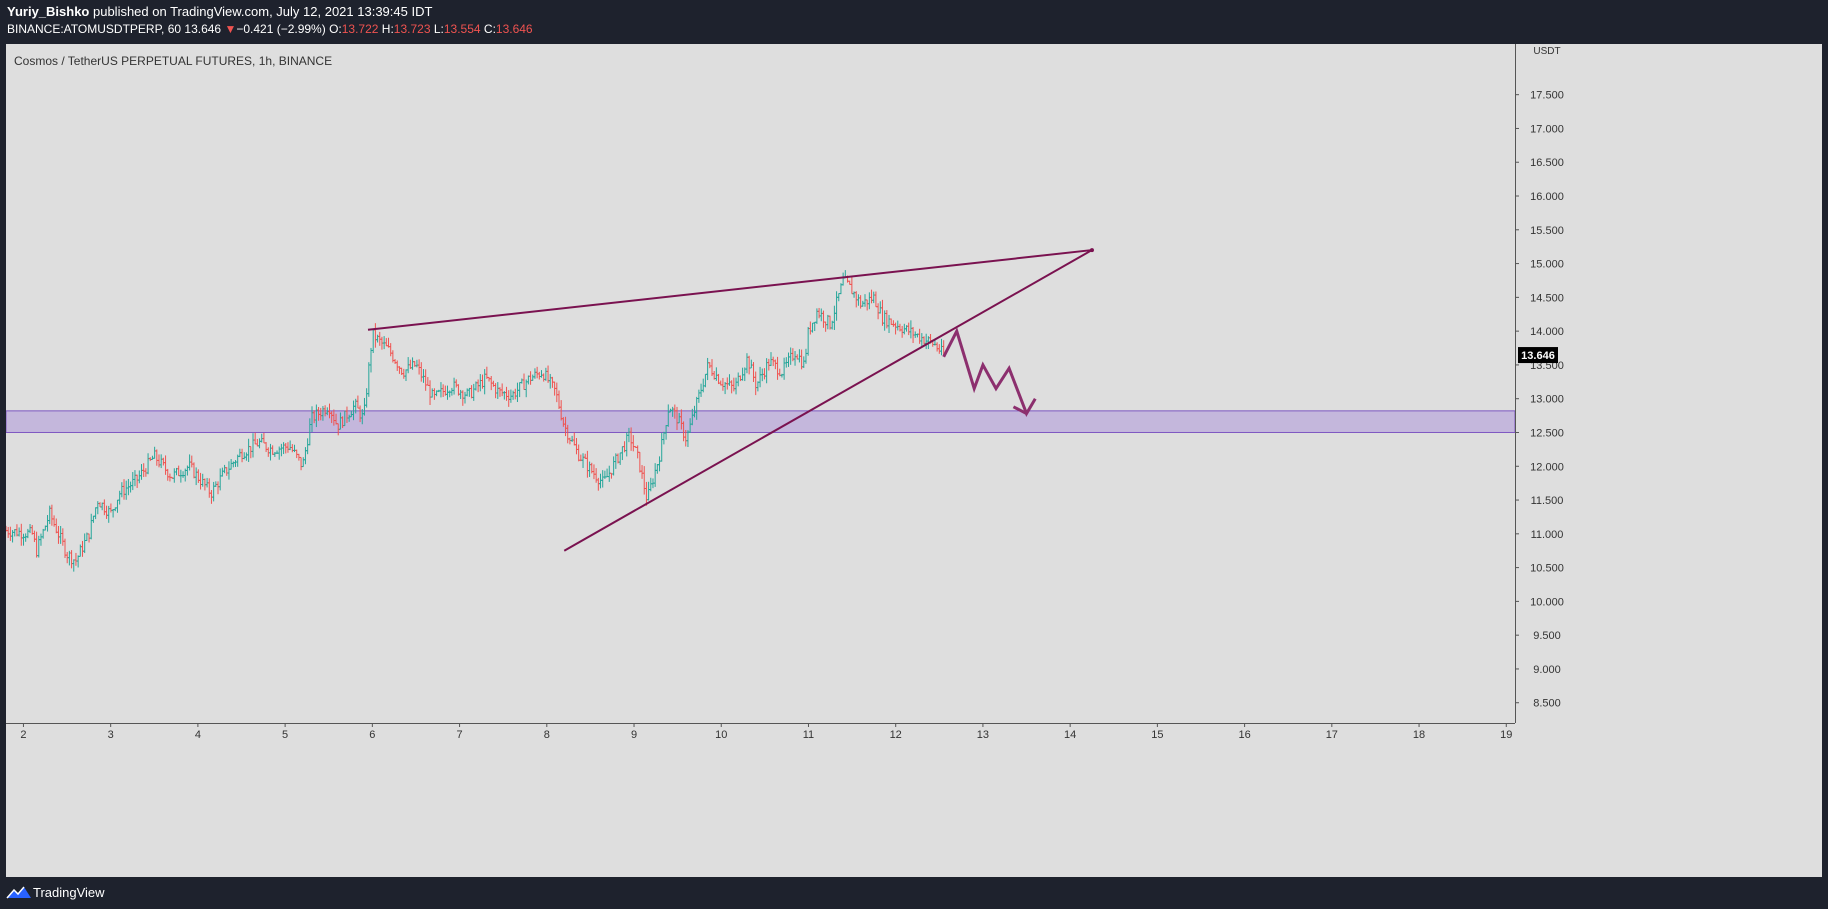  I want to click on y-tick-label: 10.000, so click(1547, 602).